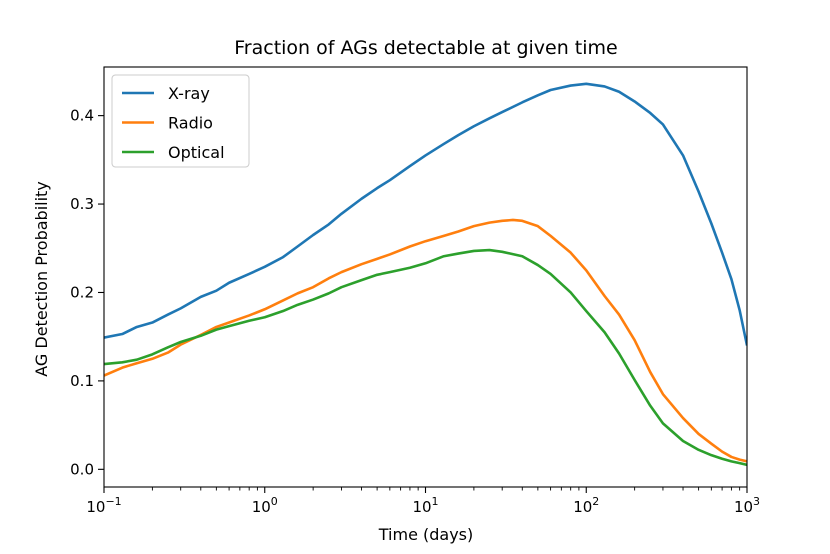 Image resolution: width=830 pixels, height=554 pixels. Describe the element at coordinates (41, 279) in the screenshot. I see `y-axis-label: AG Detection Probability` at that location.